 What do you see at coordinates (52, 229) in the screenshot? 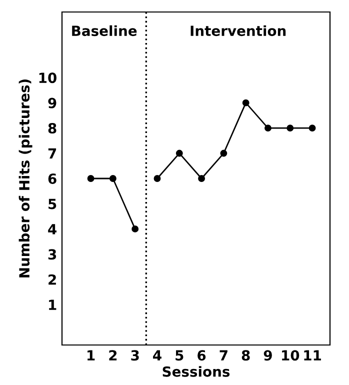
I see `y-tick-label: 4` at bounding box center [52, 229].